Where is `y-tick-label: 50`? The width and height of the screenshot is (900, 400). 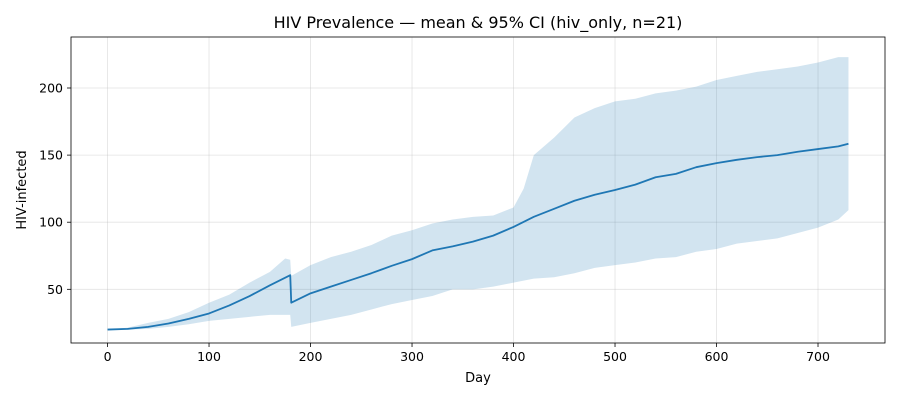 y-tick-label: 50 is located at coordinates (55, 289).